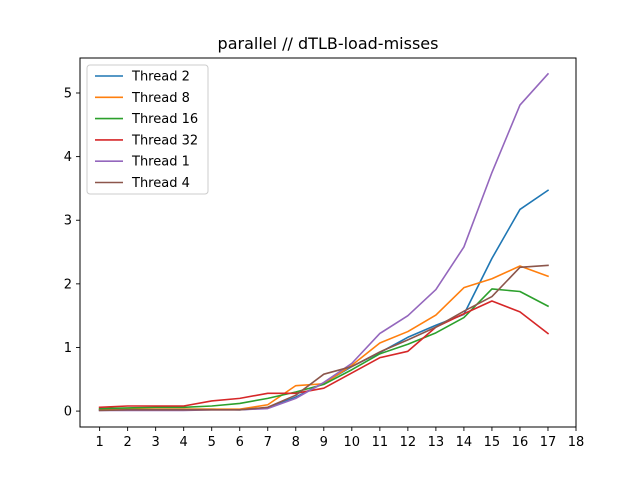 The height and width of the screenshot is (480, 640). Describe the element at coordinates (352, 442) in the screenshot. I see `x-tick-label: 10` at that location.